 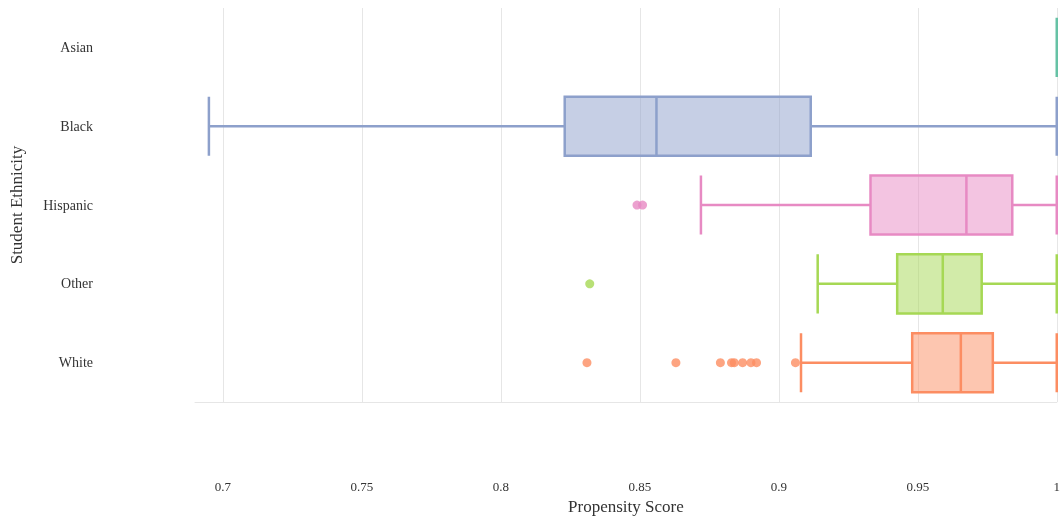 What do you see at coordinates (918, 487) in the screenshot?
I see `x-tick-label: 0.95` at bounding box center [918, 487].